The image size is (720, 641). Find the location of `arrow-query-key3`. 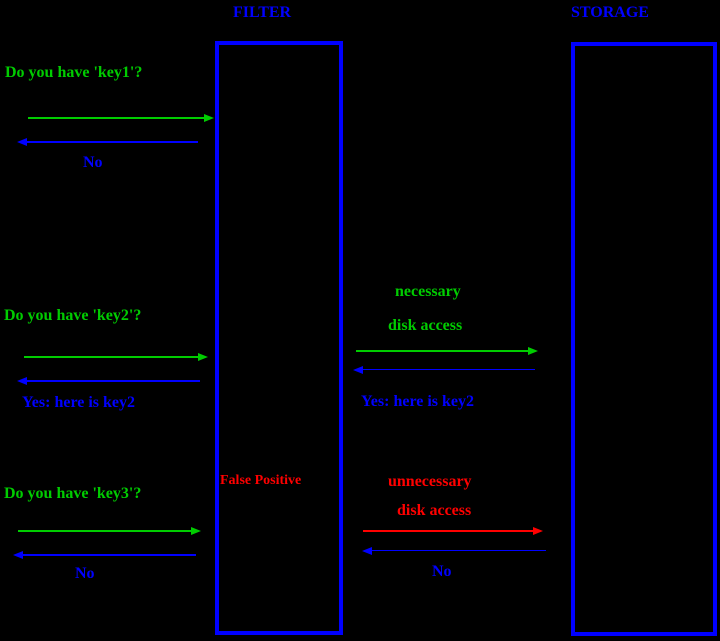

arrow-query-key3 is located at coordinates (109, 531).